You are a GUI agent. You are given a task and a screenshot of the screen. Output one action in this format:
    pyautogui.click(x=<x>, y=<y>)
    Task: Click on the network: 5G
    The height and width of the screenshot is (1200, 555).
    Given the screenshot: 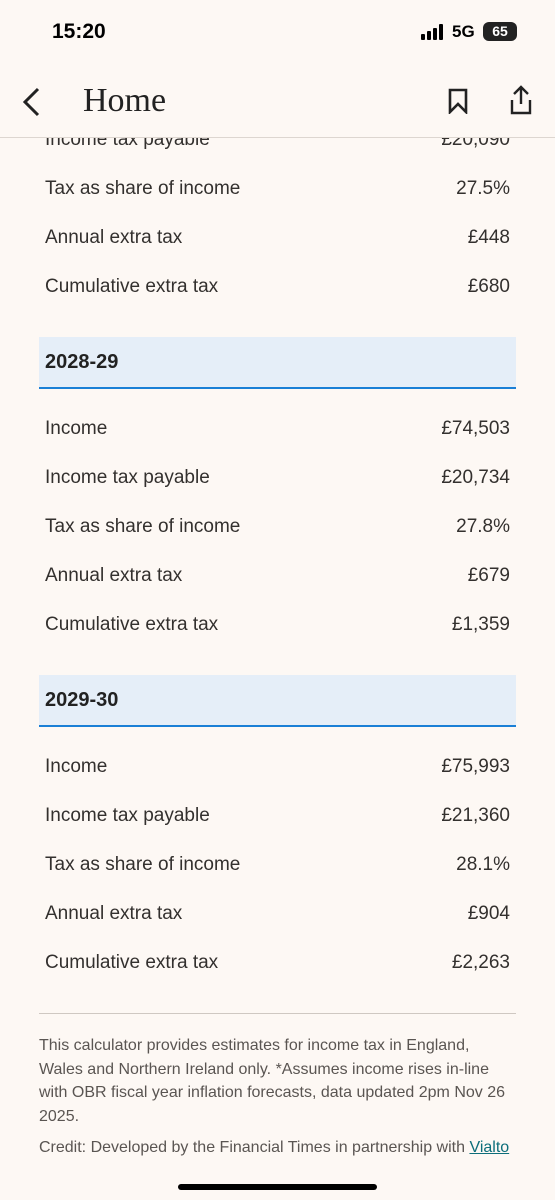 What is the action you would take?
    pyautogui.click(x=463, y=31)
    